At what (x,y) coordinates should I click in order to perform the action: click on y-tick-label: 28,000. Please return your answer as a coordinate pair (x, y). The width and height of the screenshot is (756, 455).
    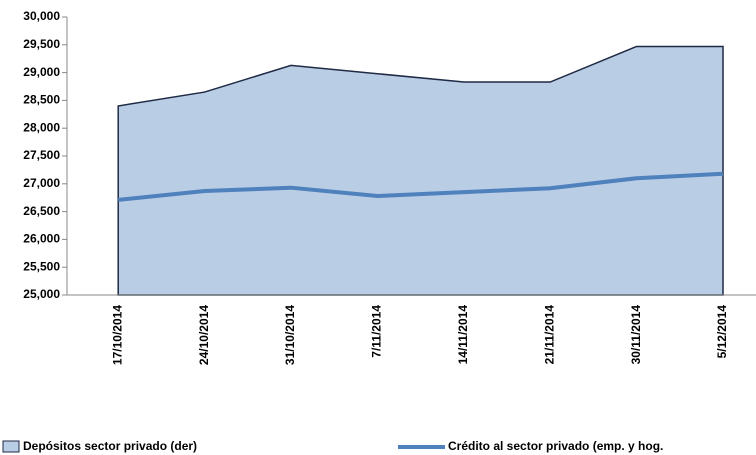
    Looking at the image, I should click on (41, 127).